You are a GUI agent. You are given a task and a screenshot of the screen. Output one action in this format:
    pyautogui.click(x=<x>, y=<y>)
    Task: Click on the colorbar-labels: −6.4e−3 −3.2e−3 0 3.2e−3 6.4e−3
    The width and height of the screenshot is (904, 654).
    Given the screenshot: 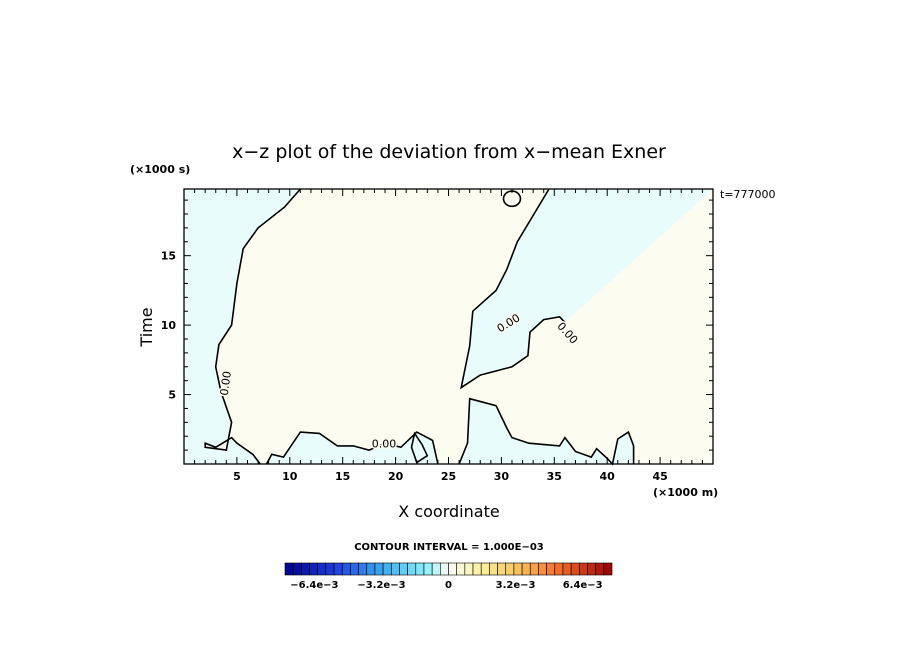 What is the action you would take?
    pyautogui.click(x=446, y=585)
    